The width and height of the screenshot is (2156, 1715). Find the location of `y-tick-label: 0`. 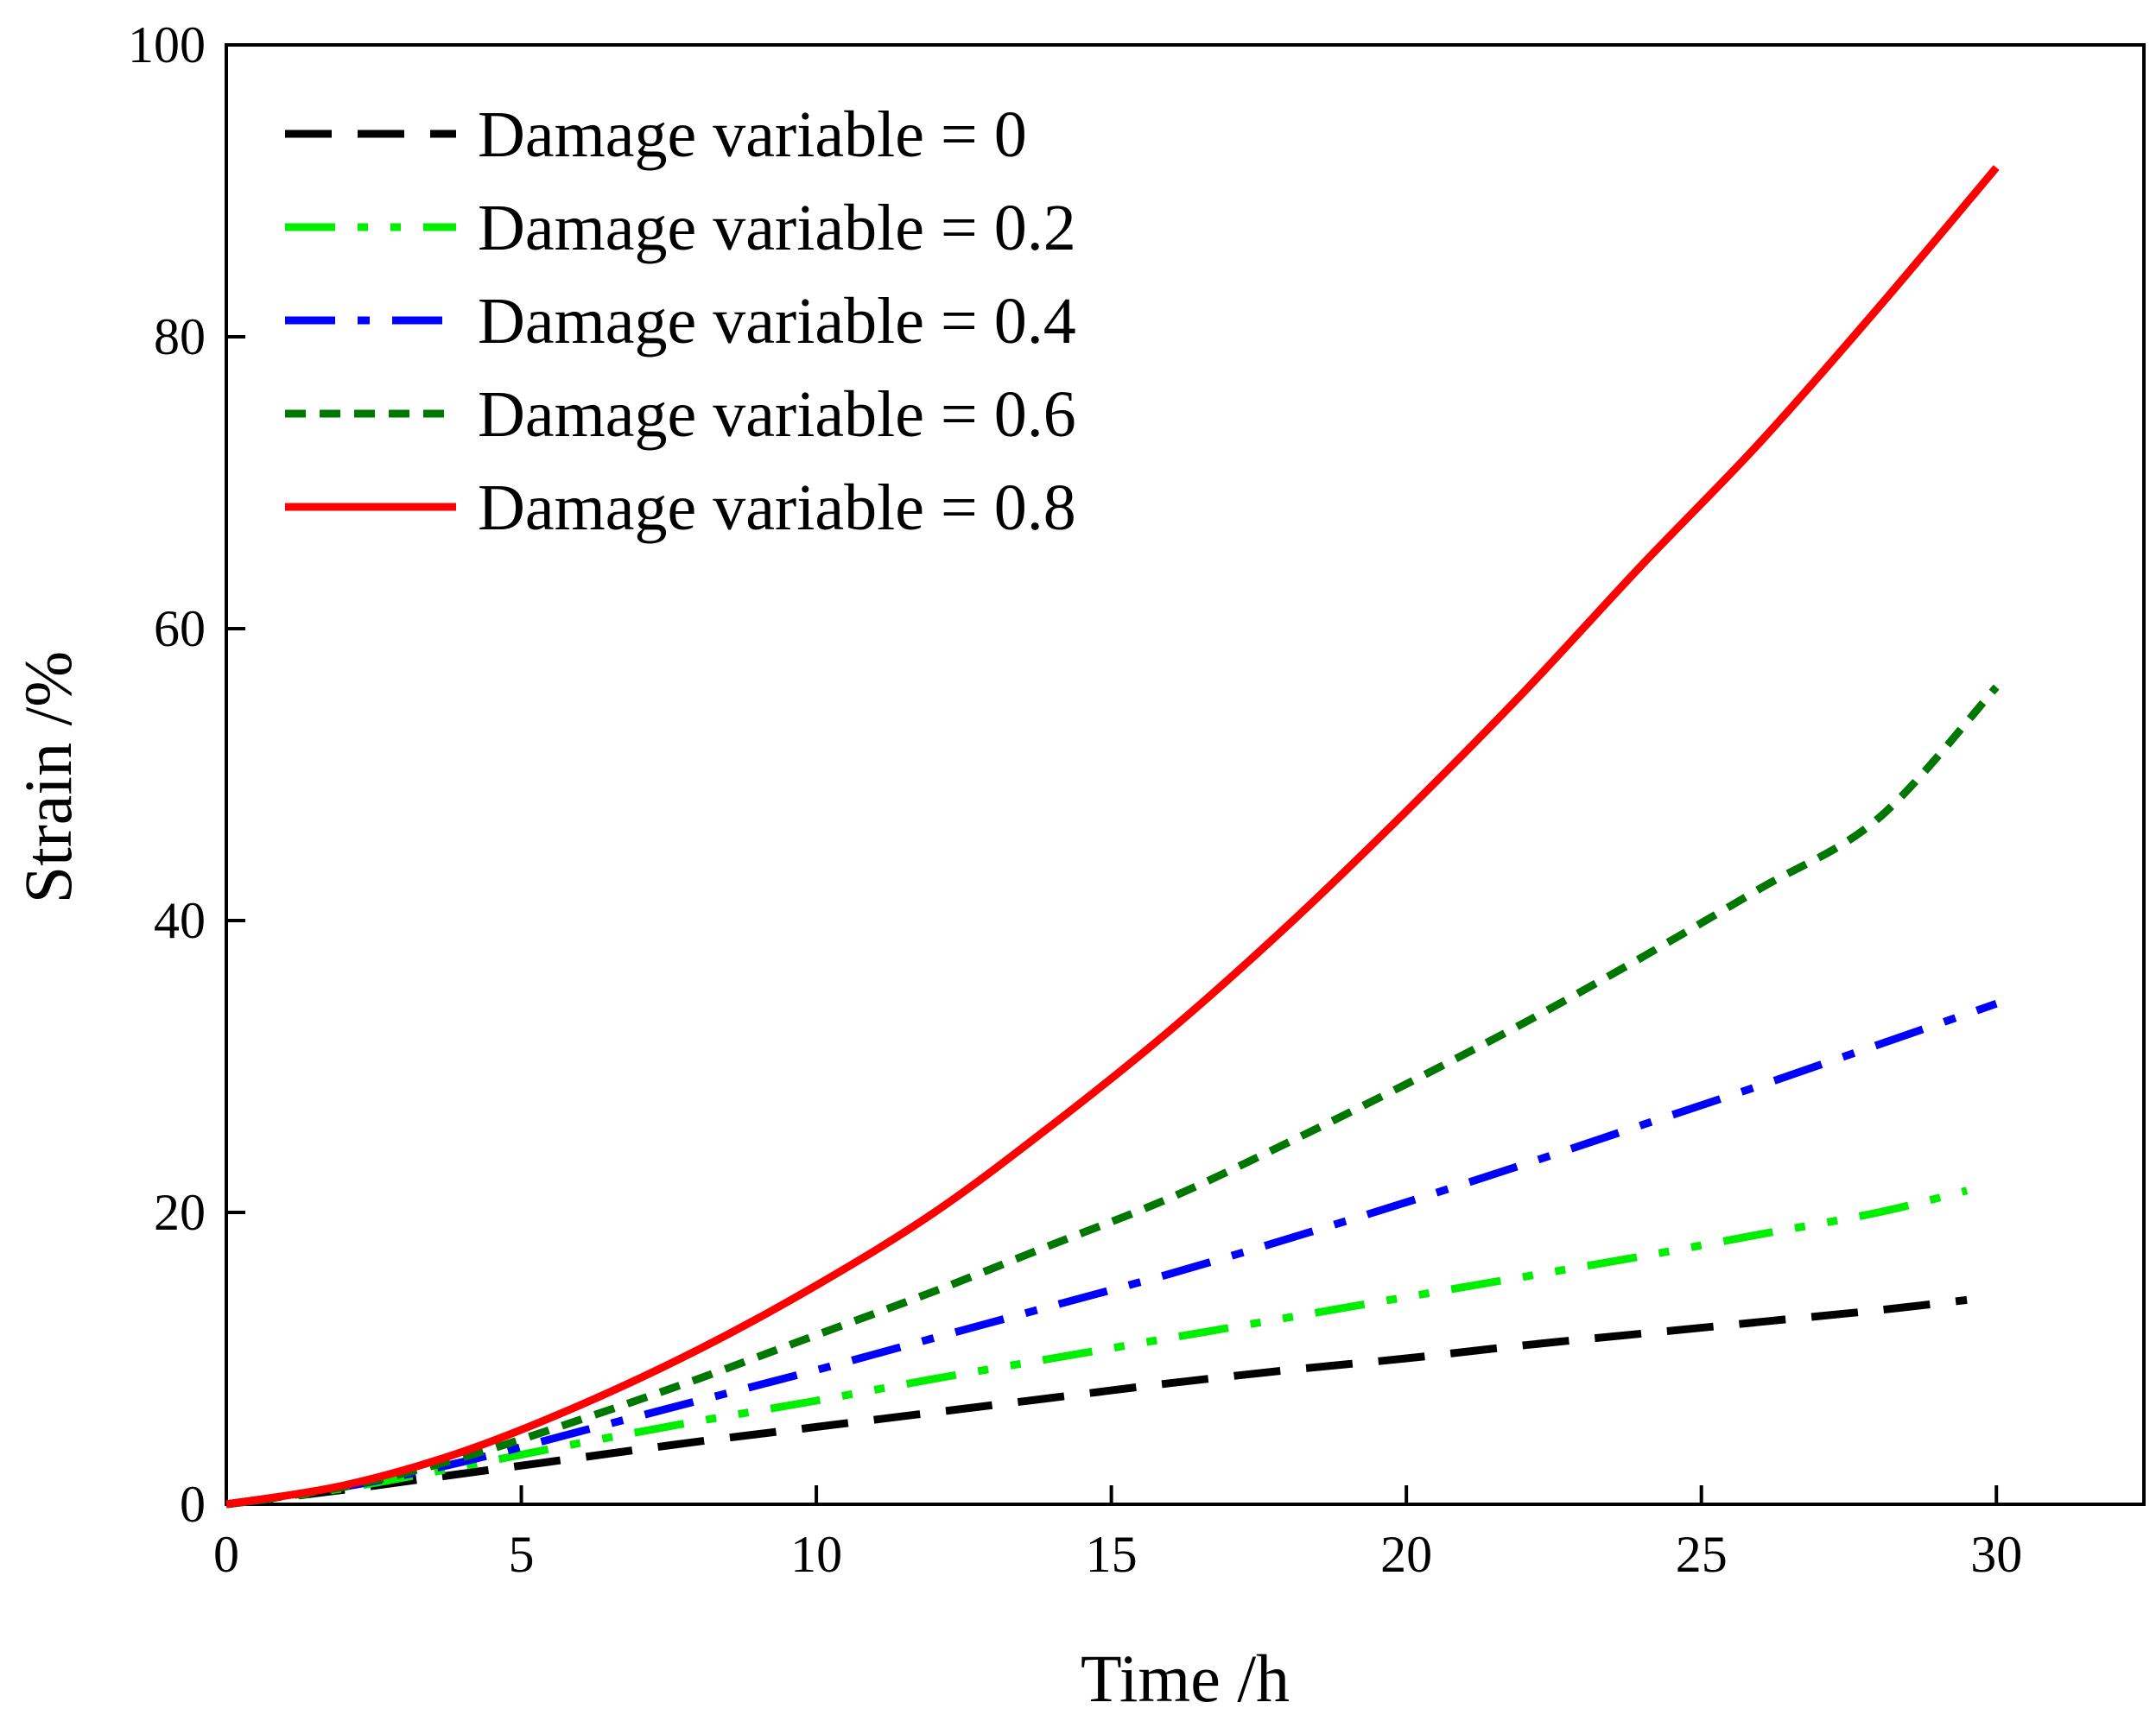

y-tick-label: 0 is located at coordinates (193, 1504).